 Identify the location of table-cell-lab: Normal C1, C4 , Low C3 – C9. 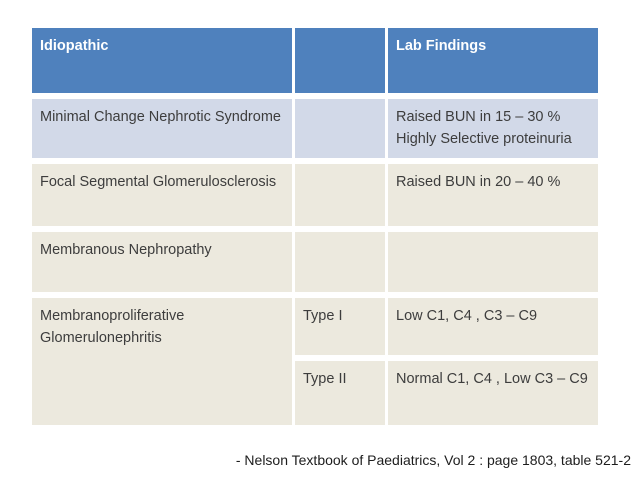
(493, 393).